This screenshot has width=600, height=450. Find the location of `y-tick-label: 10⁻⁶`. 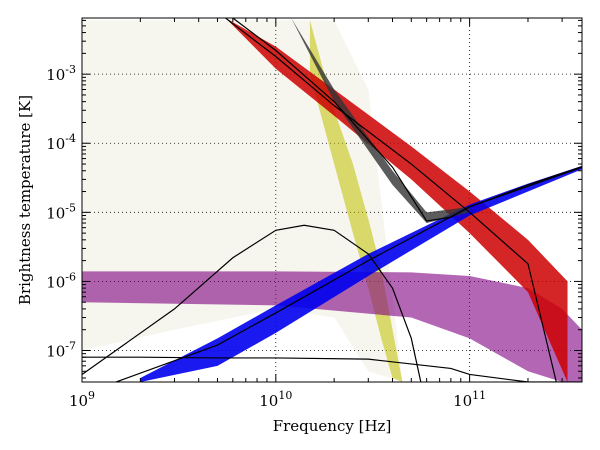

y-tick-label: 10⁻⁶ is located at coordinates (61, 280).